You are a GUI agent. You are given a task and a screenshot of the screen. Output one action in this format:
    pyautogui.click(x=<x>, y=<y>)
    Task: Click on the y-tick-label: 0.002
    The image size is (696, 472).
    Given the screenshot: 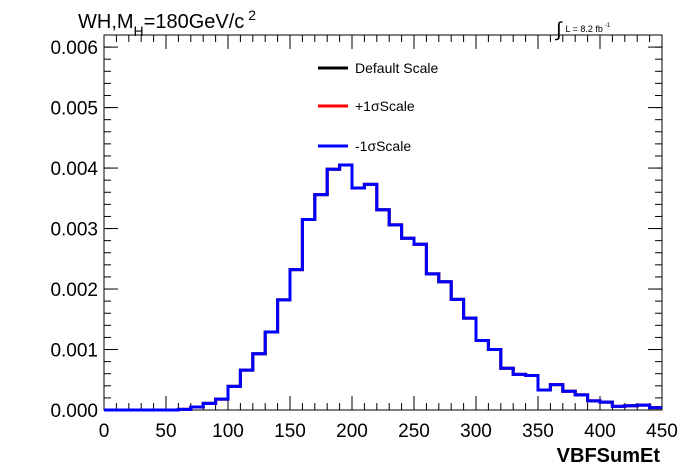 What is the action you would take?
    pyautogui.click(x=74, y=290)
    